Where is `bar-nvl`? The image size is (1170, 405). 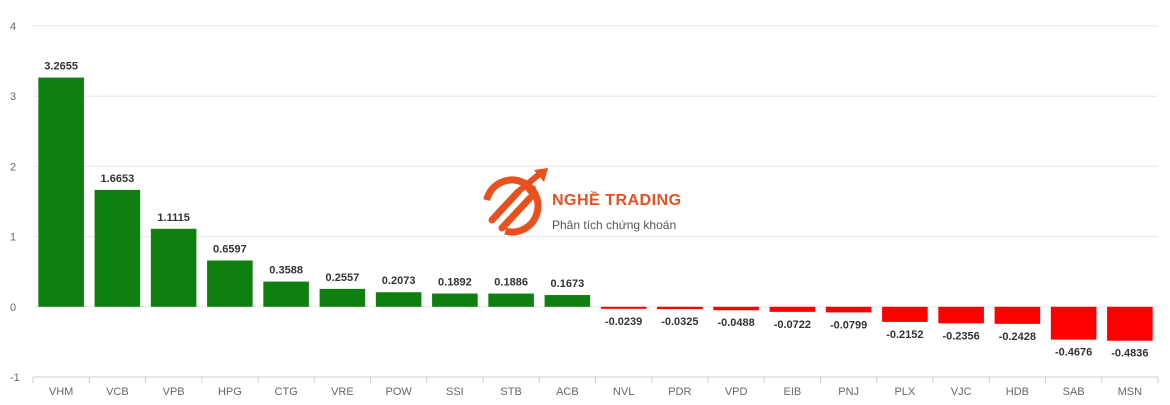 bar-nvl is located at coordinates (623, 307).